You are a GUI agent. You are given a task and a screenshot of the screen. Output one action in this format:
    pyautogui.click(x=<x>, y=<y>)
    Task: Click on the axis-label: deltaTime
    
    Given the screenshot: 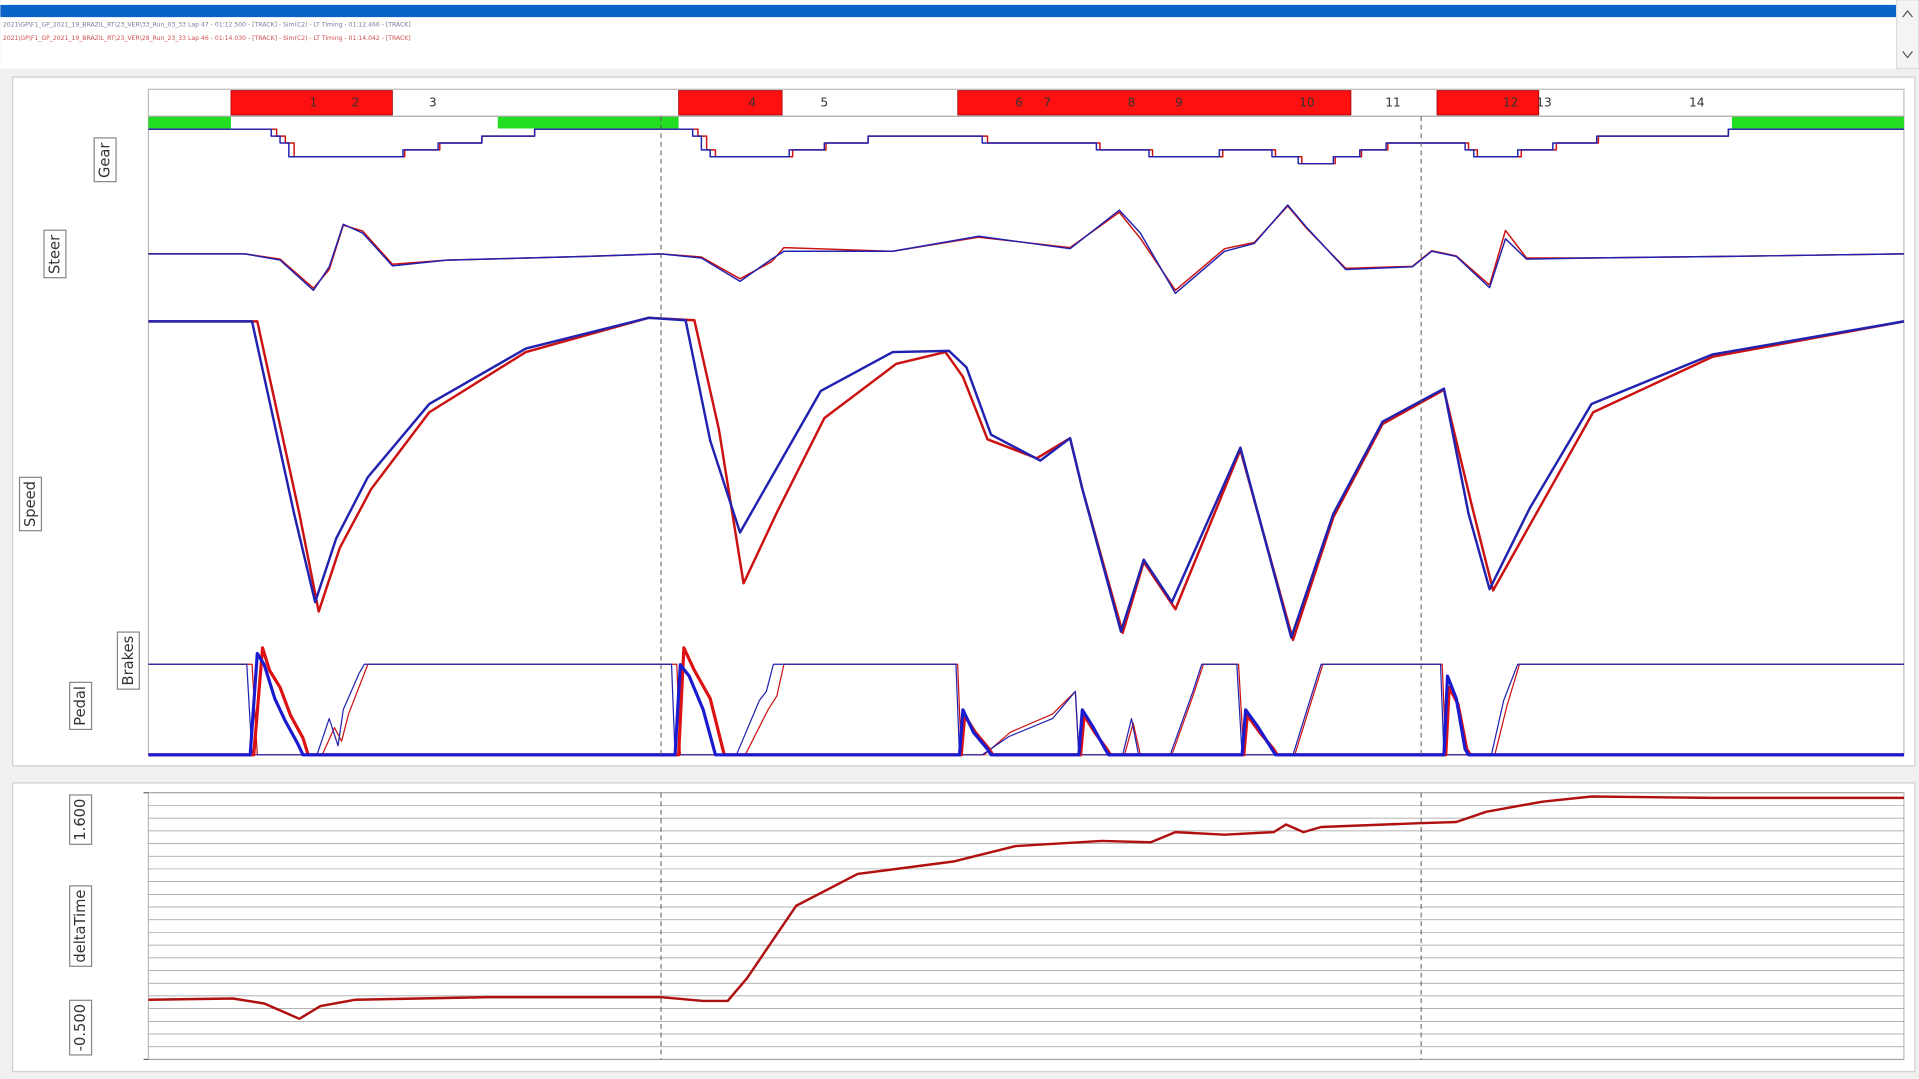 What is the action you would take?
    pyautogui.click(x=81, y=926)
    